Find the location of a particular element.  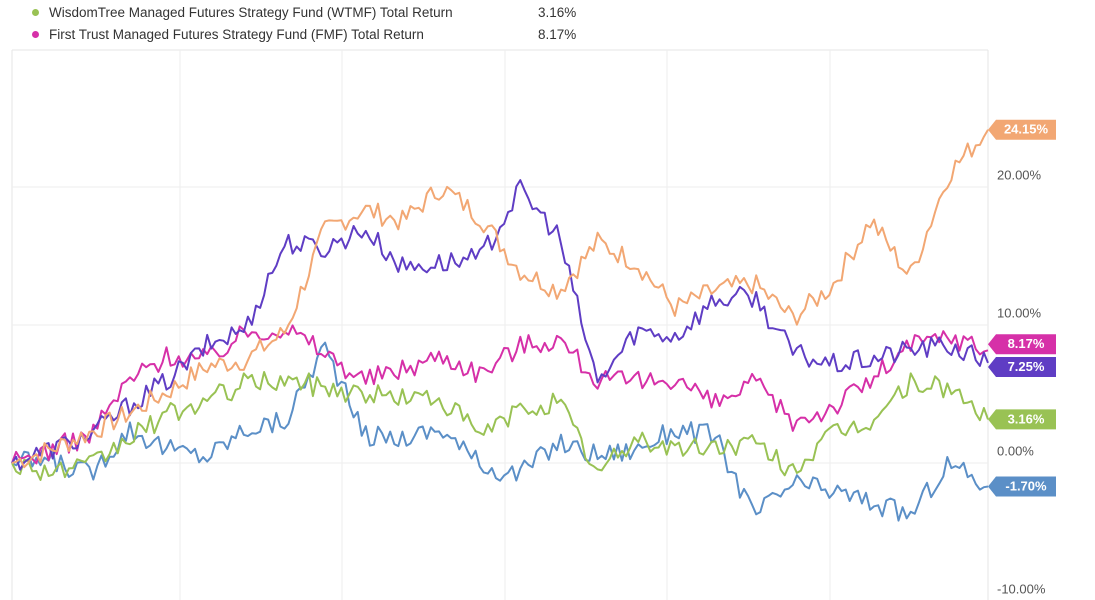

y-tick-label-0: 20.00% is located at coordinates (1019, 174).